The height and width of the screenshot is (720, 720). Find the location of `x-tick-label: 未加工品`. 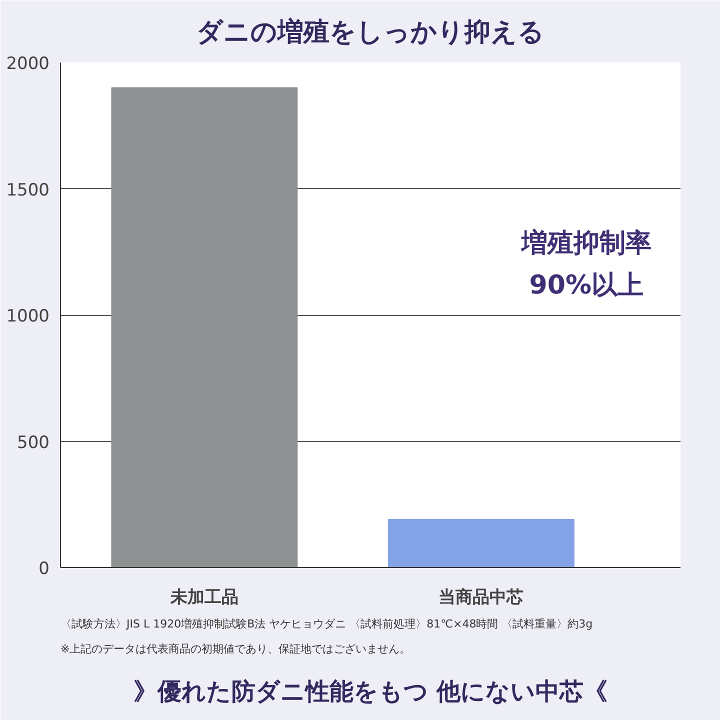

x-tick-label: 未加工品 is located at coordinates (203, 598).